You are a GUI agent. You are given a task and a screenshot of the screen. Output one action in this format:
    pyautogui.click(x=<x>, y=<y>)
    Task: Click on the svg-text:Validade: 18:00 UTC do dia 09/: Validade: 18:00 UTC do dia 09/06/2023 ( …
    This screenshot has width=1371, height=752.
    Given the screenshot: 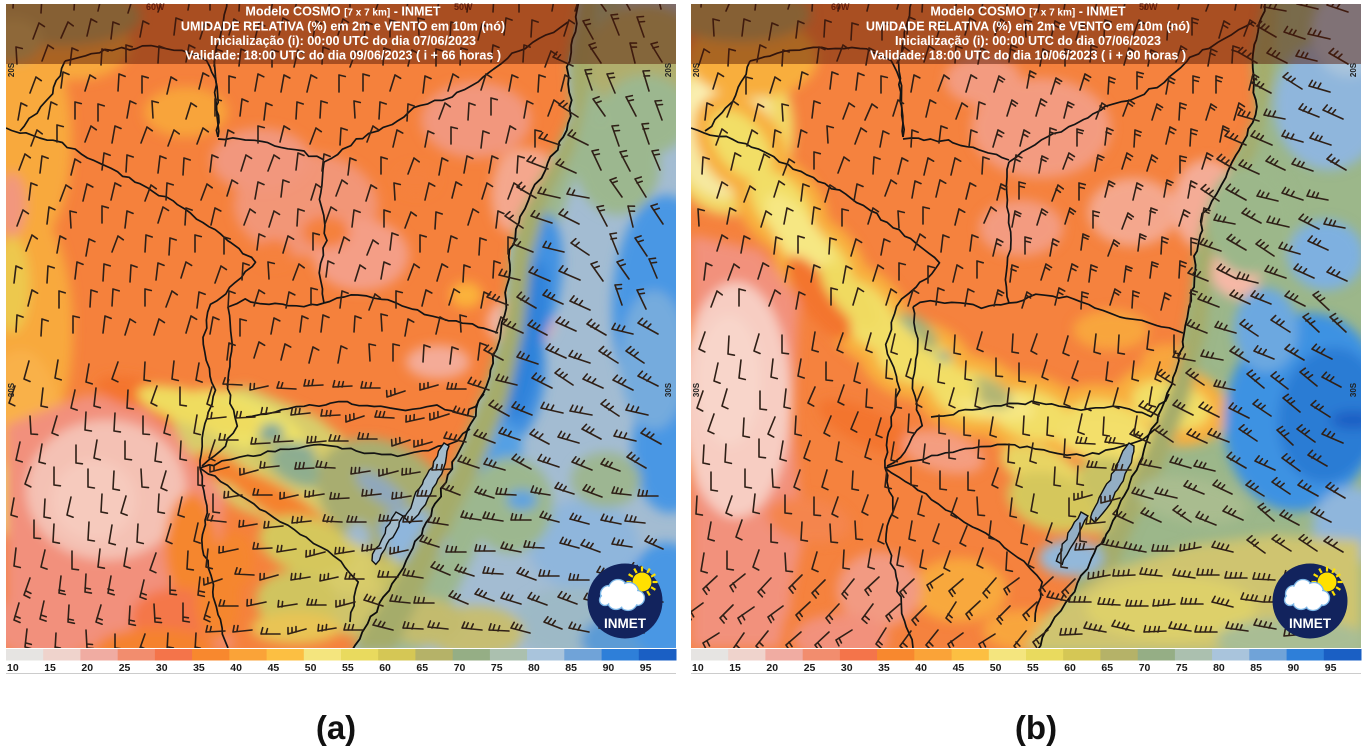 What is the action you would take?
    pyautogui.click(x=343, y=56)
    